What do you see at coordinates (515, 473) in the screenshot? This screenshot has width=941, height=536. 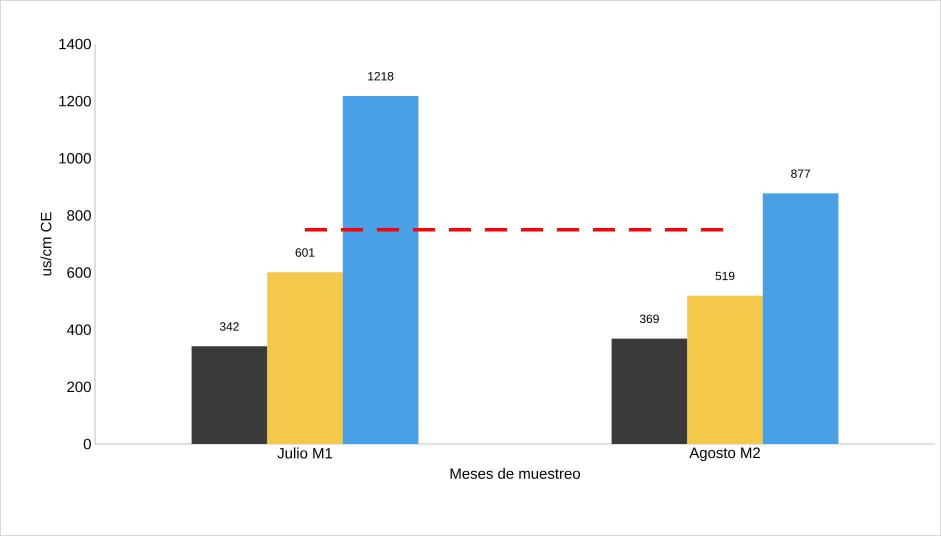 I see `x-axis-title: Meses de muestreo` at bounding box center [515, 473].